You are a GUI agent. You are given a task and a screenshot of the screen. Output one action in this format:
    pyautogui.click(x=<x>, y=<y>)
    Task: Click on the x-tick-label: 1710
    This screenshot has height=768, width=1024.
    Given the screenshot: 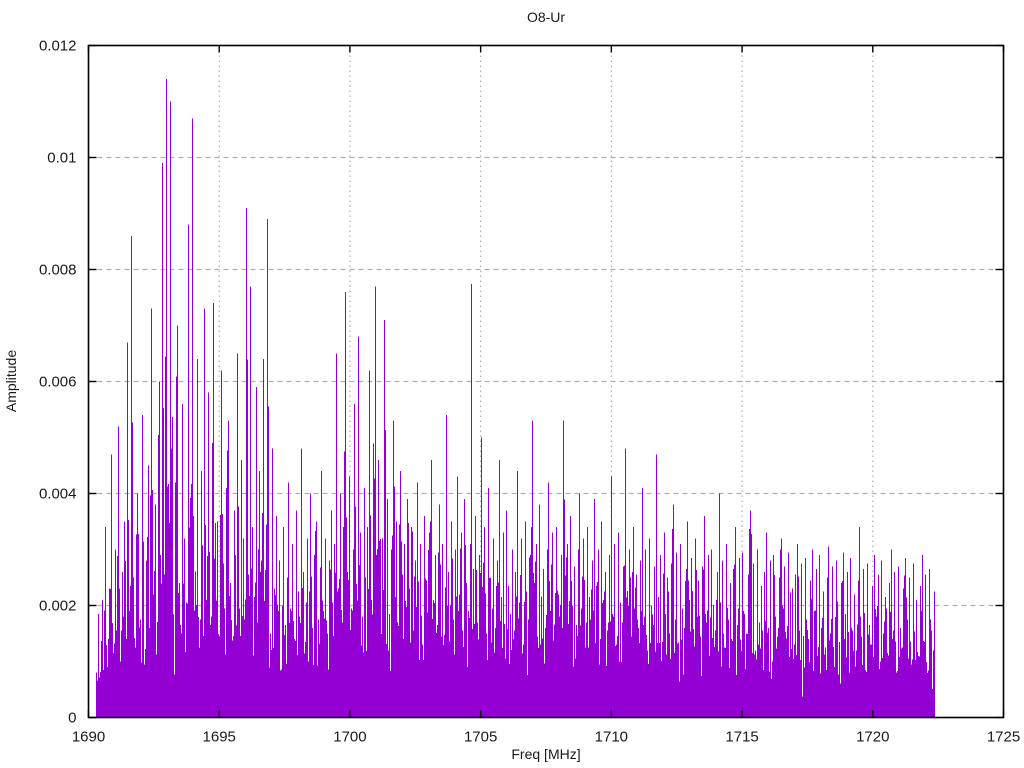 What is the action you would take?
    pyautogui.click(x=611, y=737)
    